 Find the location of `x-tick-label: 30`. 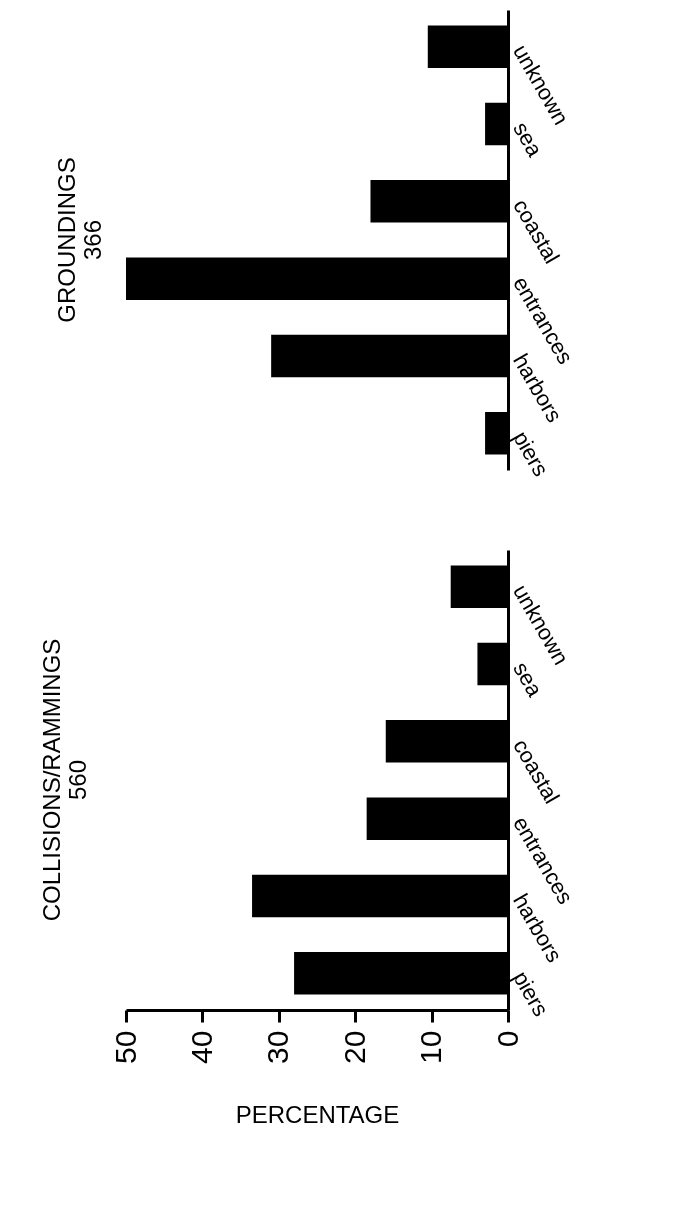

x-tick-label: 30 is located at coordinates (278, 1047).